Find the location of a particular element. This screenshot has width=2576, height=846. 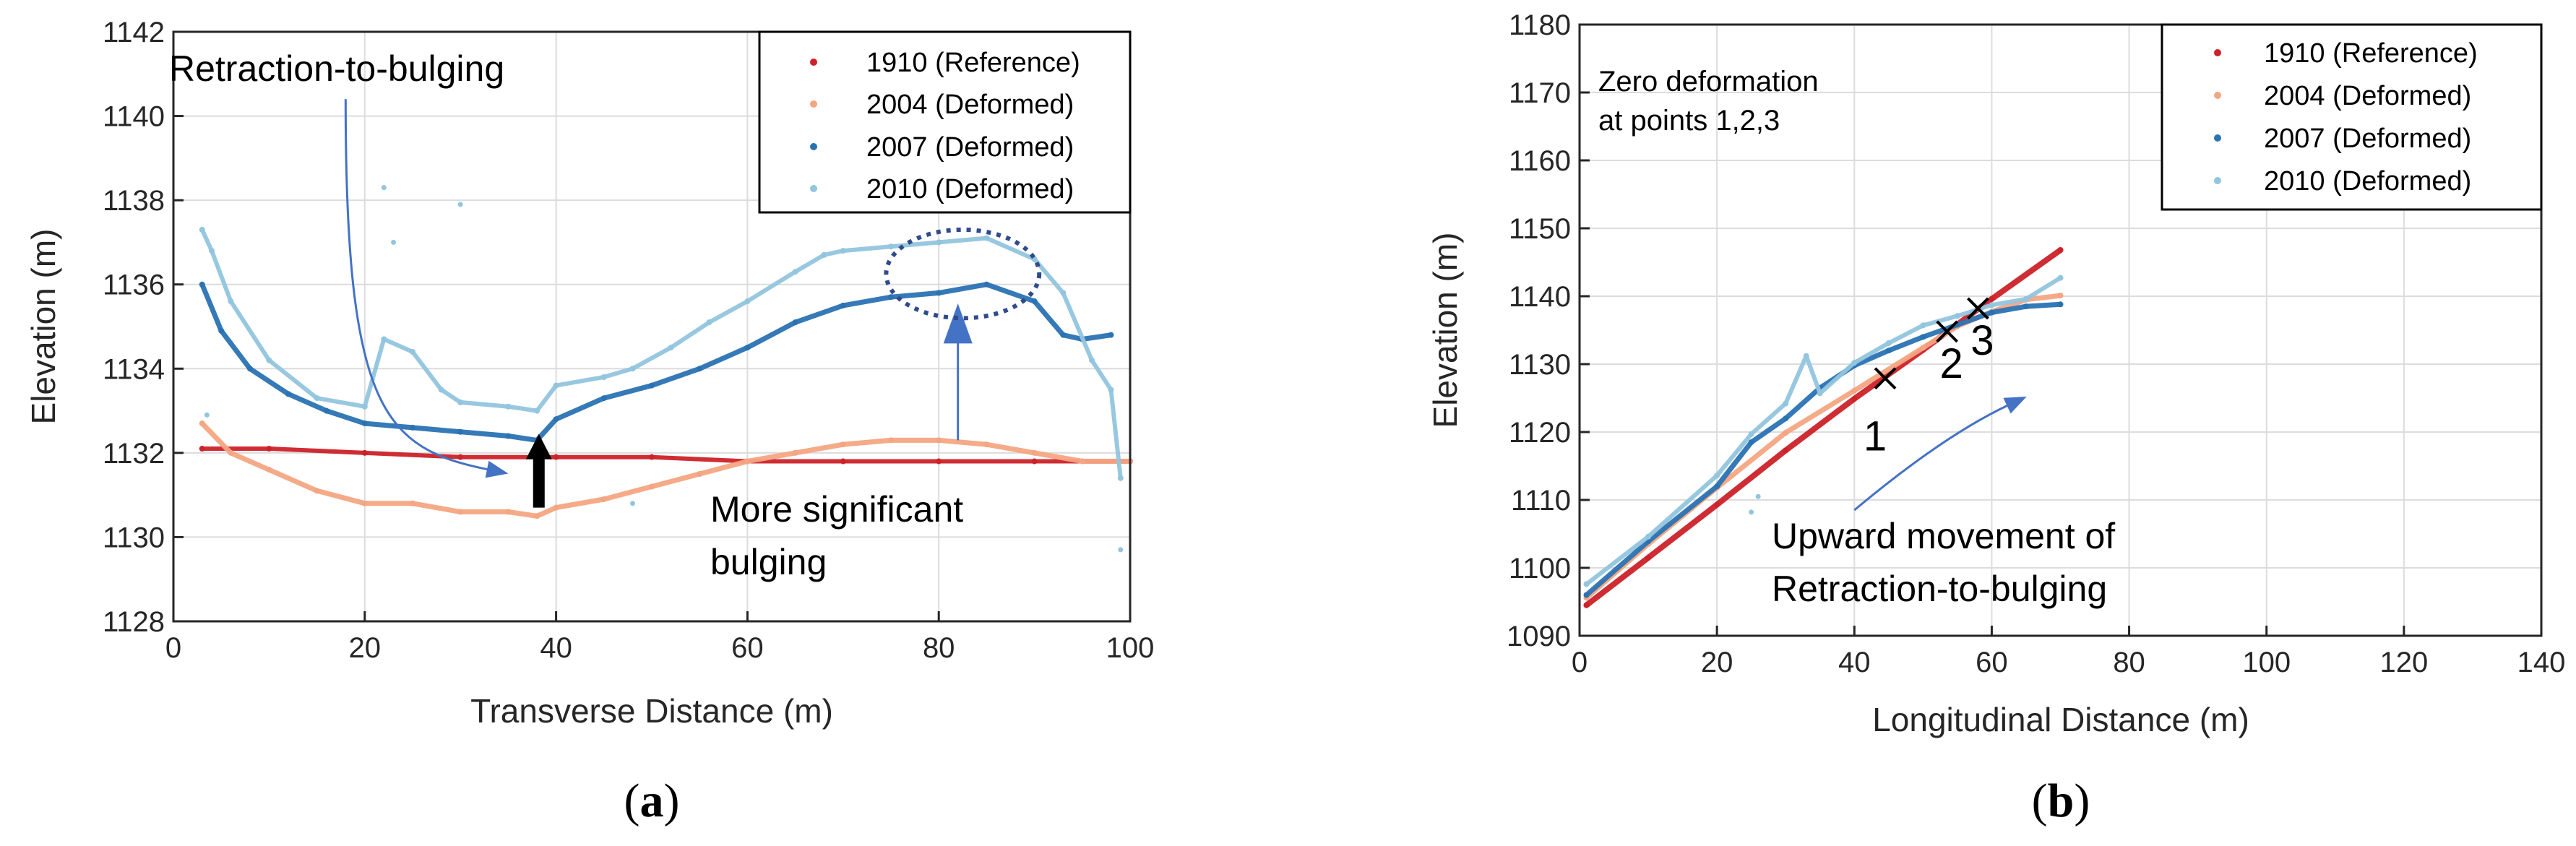

ylabel-a: Elevation (m) is located at coordinates (43, 327).